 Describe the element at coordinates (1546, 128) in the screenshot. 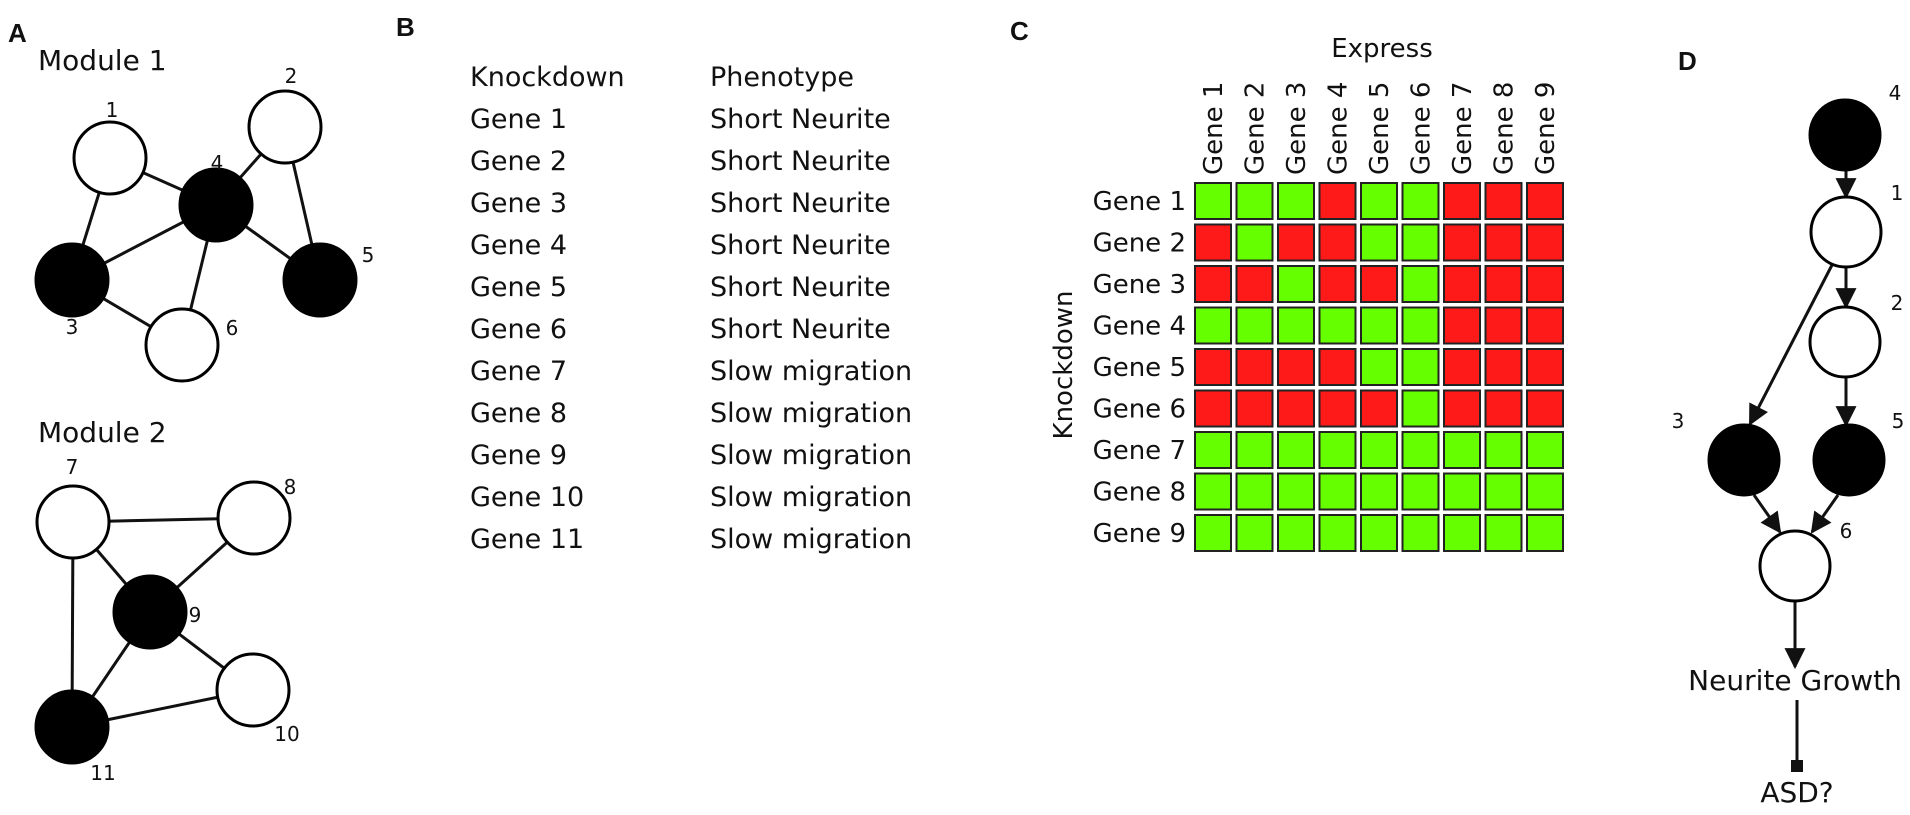

I see `column-label: Gene 9` at that location.